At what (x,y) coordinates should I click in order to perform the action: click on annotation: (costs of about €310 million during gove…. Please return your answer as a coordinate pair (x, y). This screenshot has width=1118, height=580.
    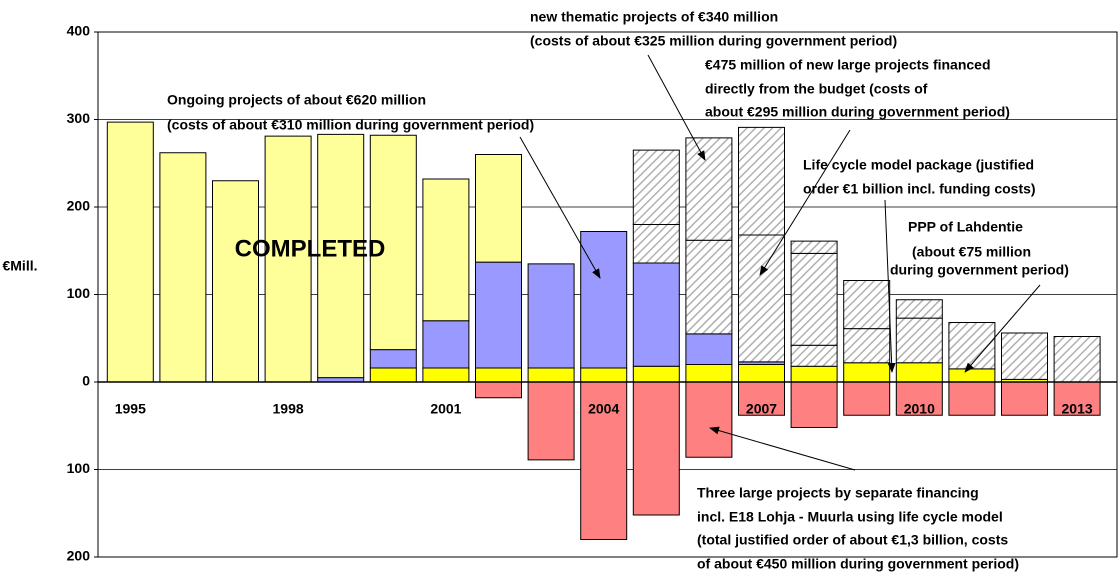
    Looking at the image, I should click on (350, 125).